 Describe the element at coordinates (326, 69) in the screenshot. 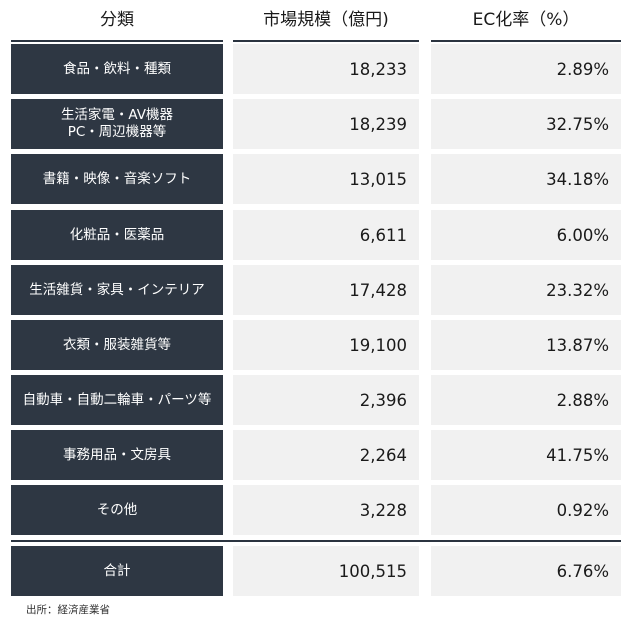

I see `market-size-cell: 18,233` at that location.